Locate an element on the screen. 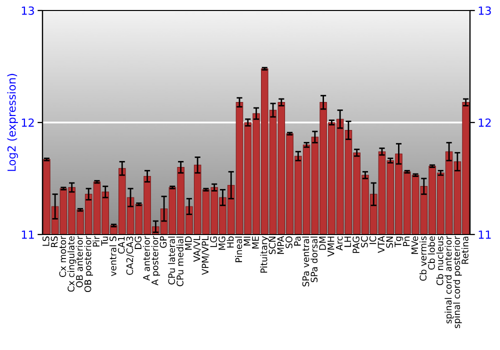 Image resolution: width=500 pixels, height=350 pixels. x-tick-label: IC is located at coordinates (372, 240).